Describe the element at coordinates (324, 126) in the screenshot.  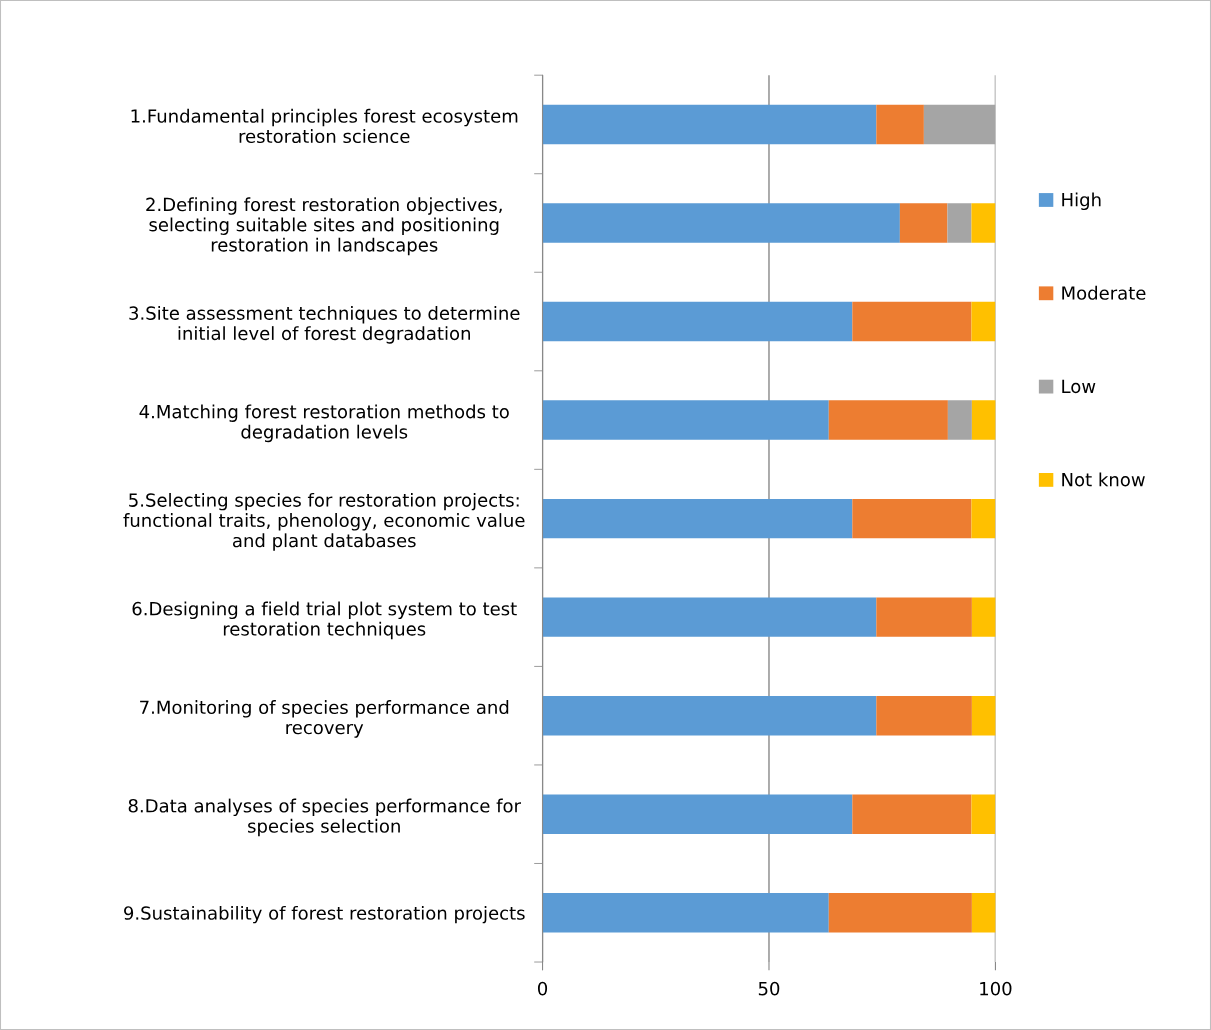
I see `y-tick-label: 1.Fundamental principles forest ecosystem restoration science` at that location.